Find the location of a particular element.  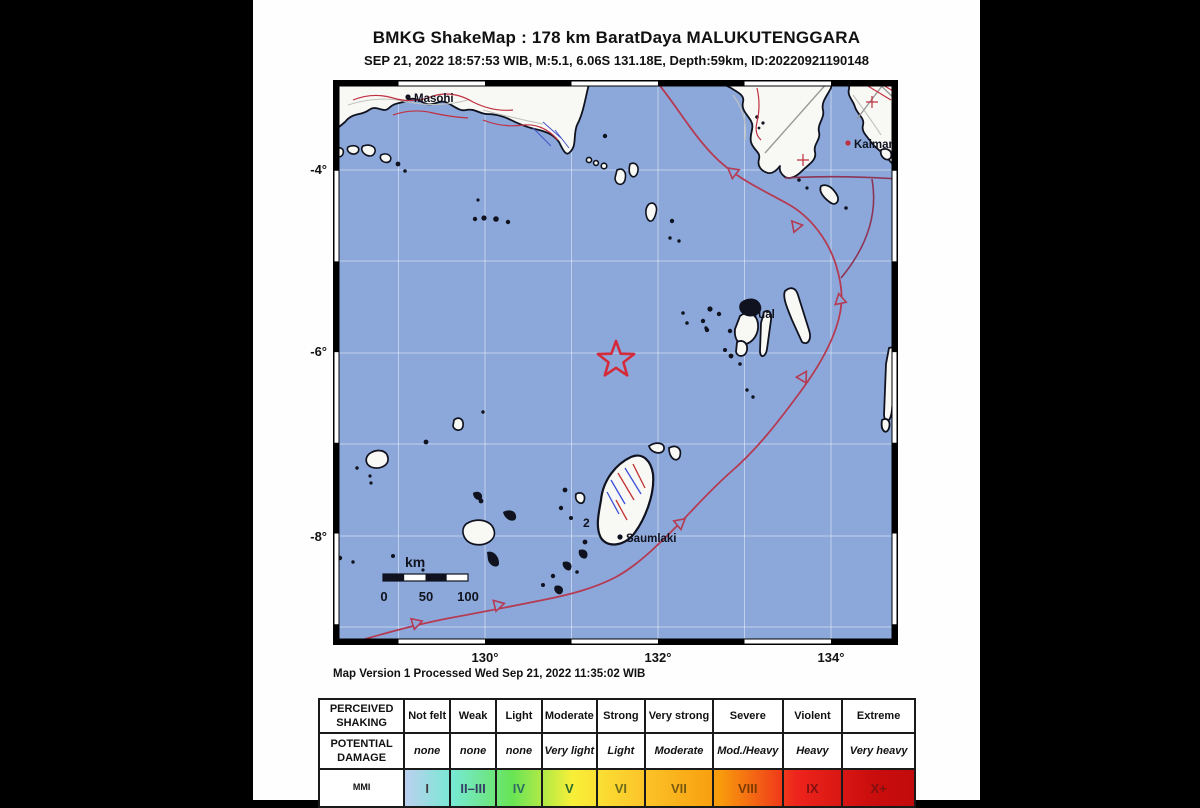

island-tanimbar-group is located at coordinates (611, 518).